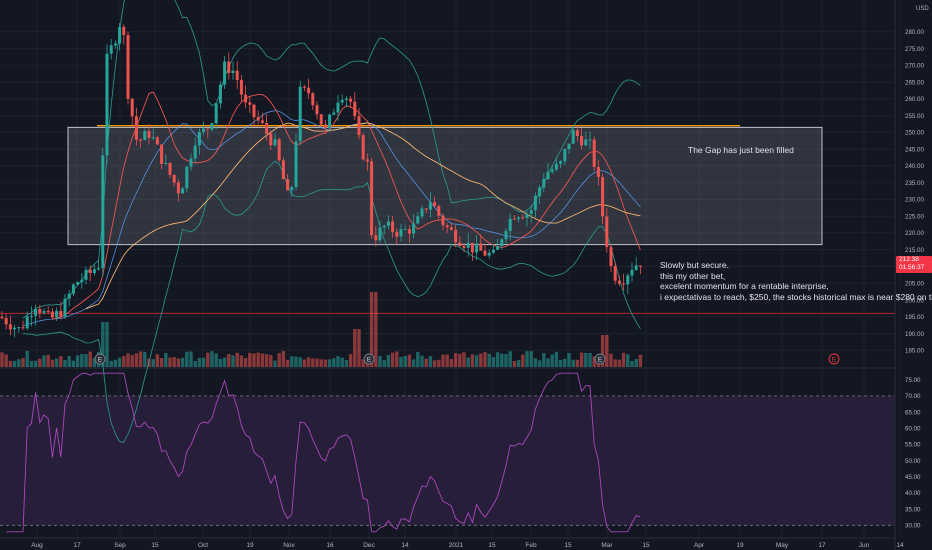  Describe the element at coordinates (741, 150) in the screenshot. I see `gap-annotation: The Gap has just been filled` at that location.